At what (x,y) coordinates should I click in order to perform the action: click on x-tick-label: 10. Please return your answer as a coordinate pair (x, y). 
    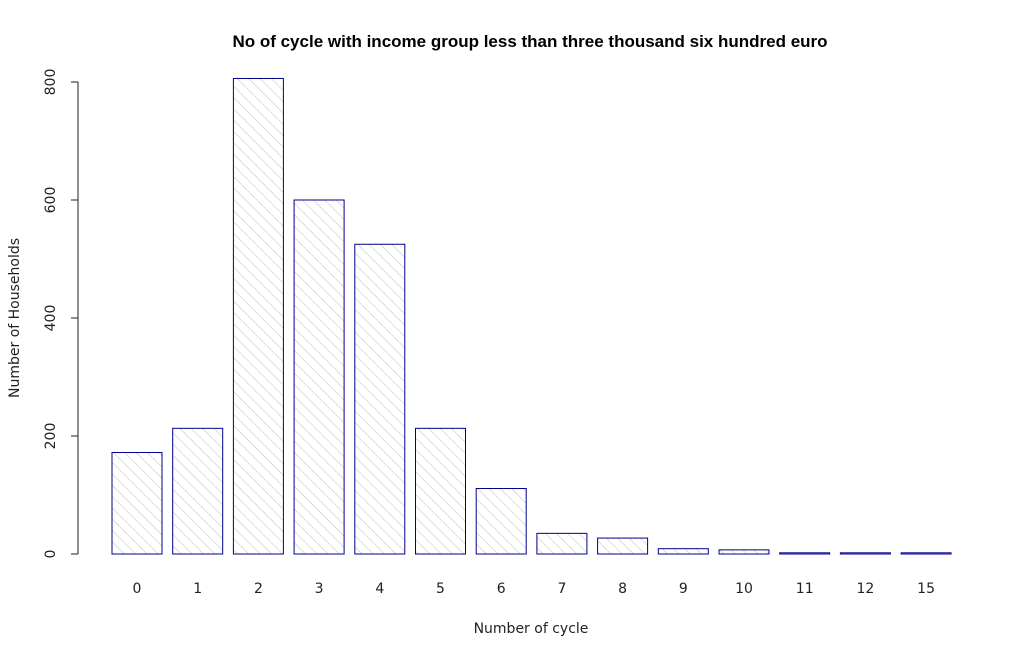
    Looking at the image, I should click on (744, 589).